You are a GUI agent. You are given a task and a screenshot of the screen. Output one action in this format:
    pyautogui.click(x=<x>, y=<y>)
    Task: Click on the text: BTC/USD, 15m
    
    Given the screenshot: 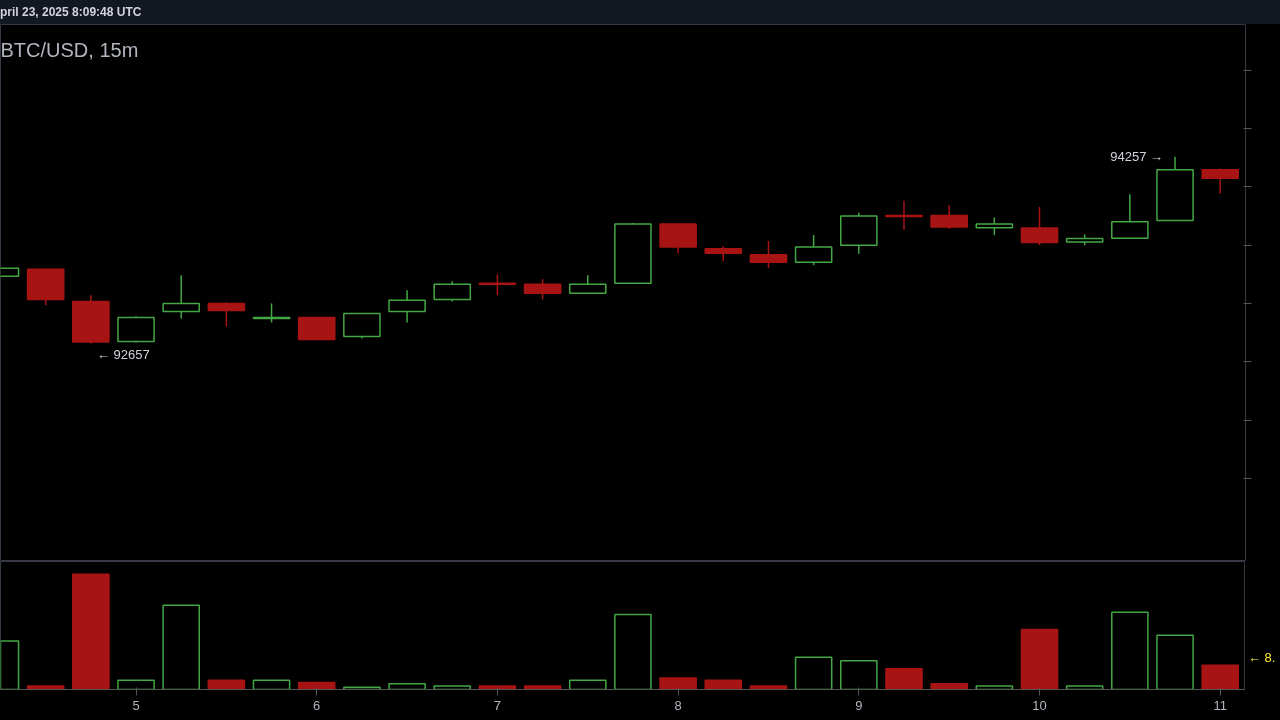 What is the action you would take?
    pyautogui.click(x=69, y=49)
    